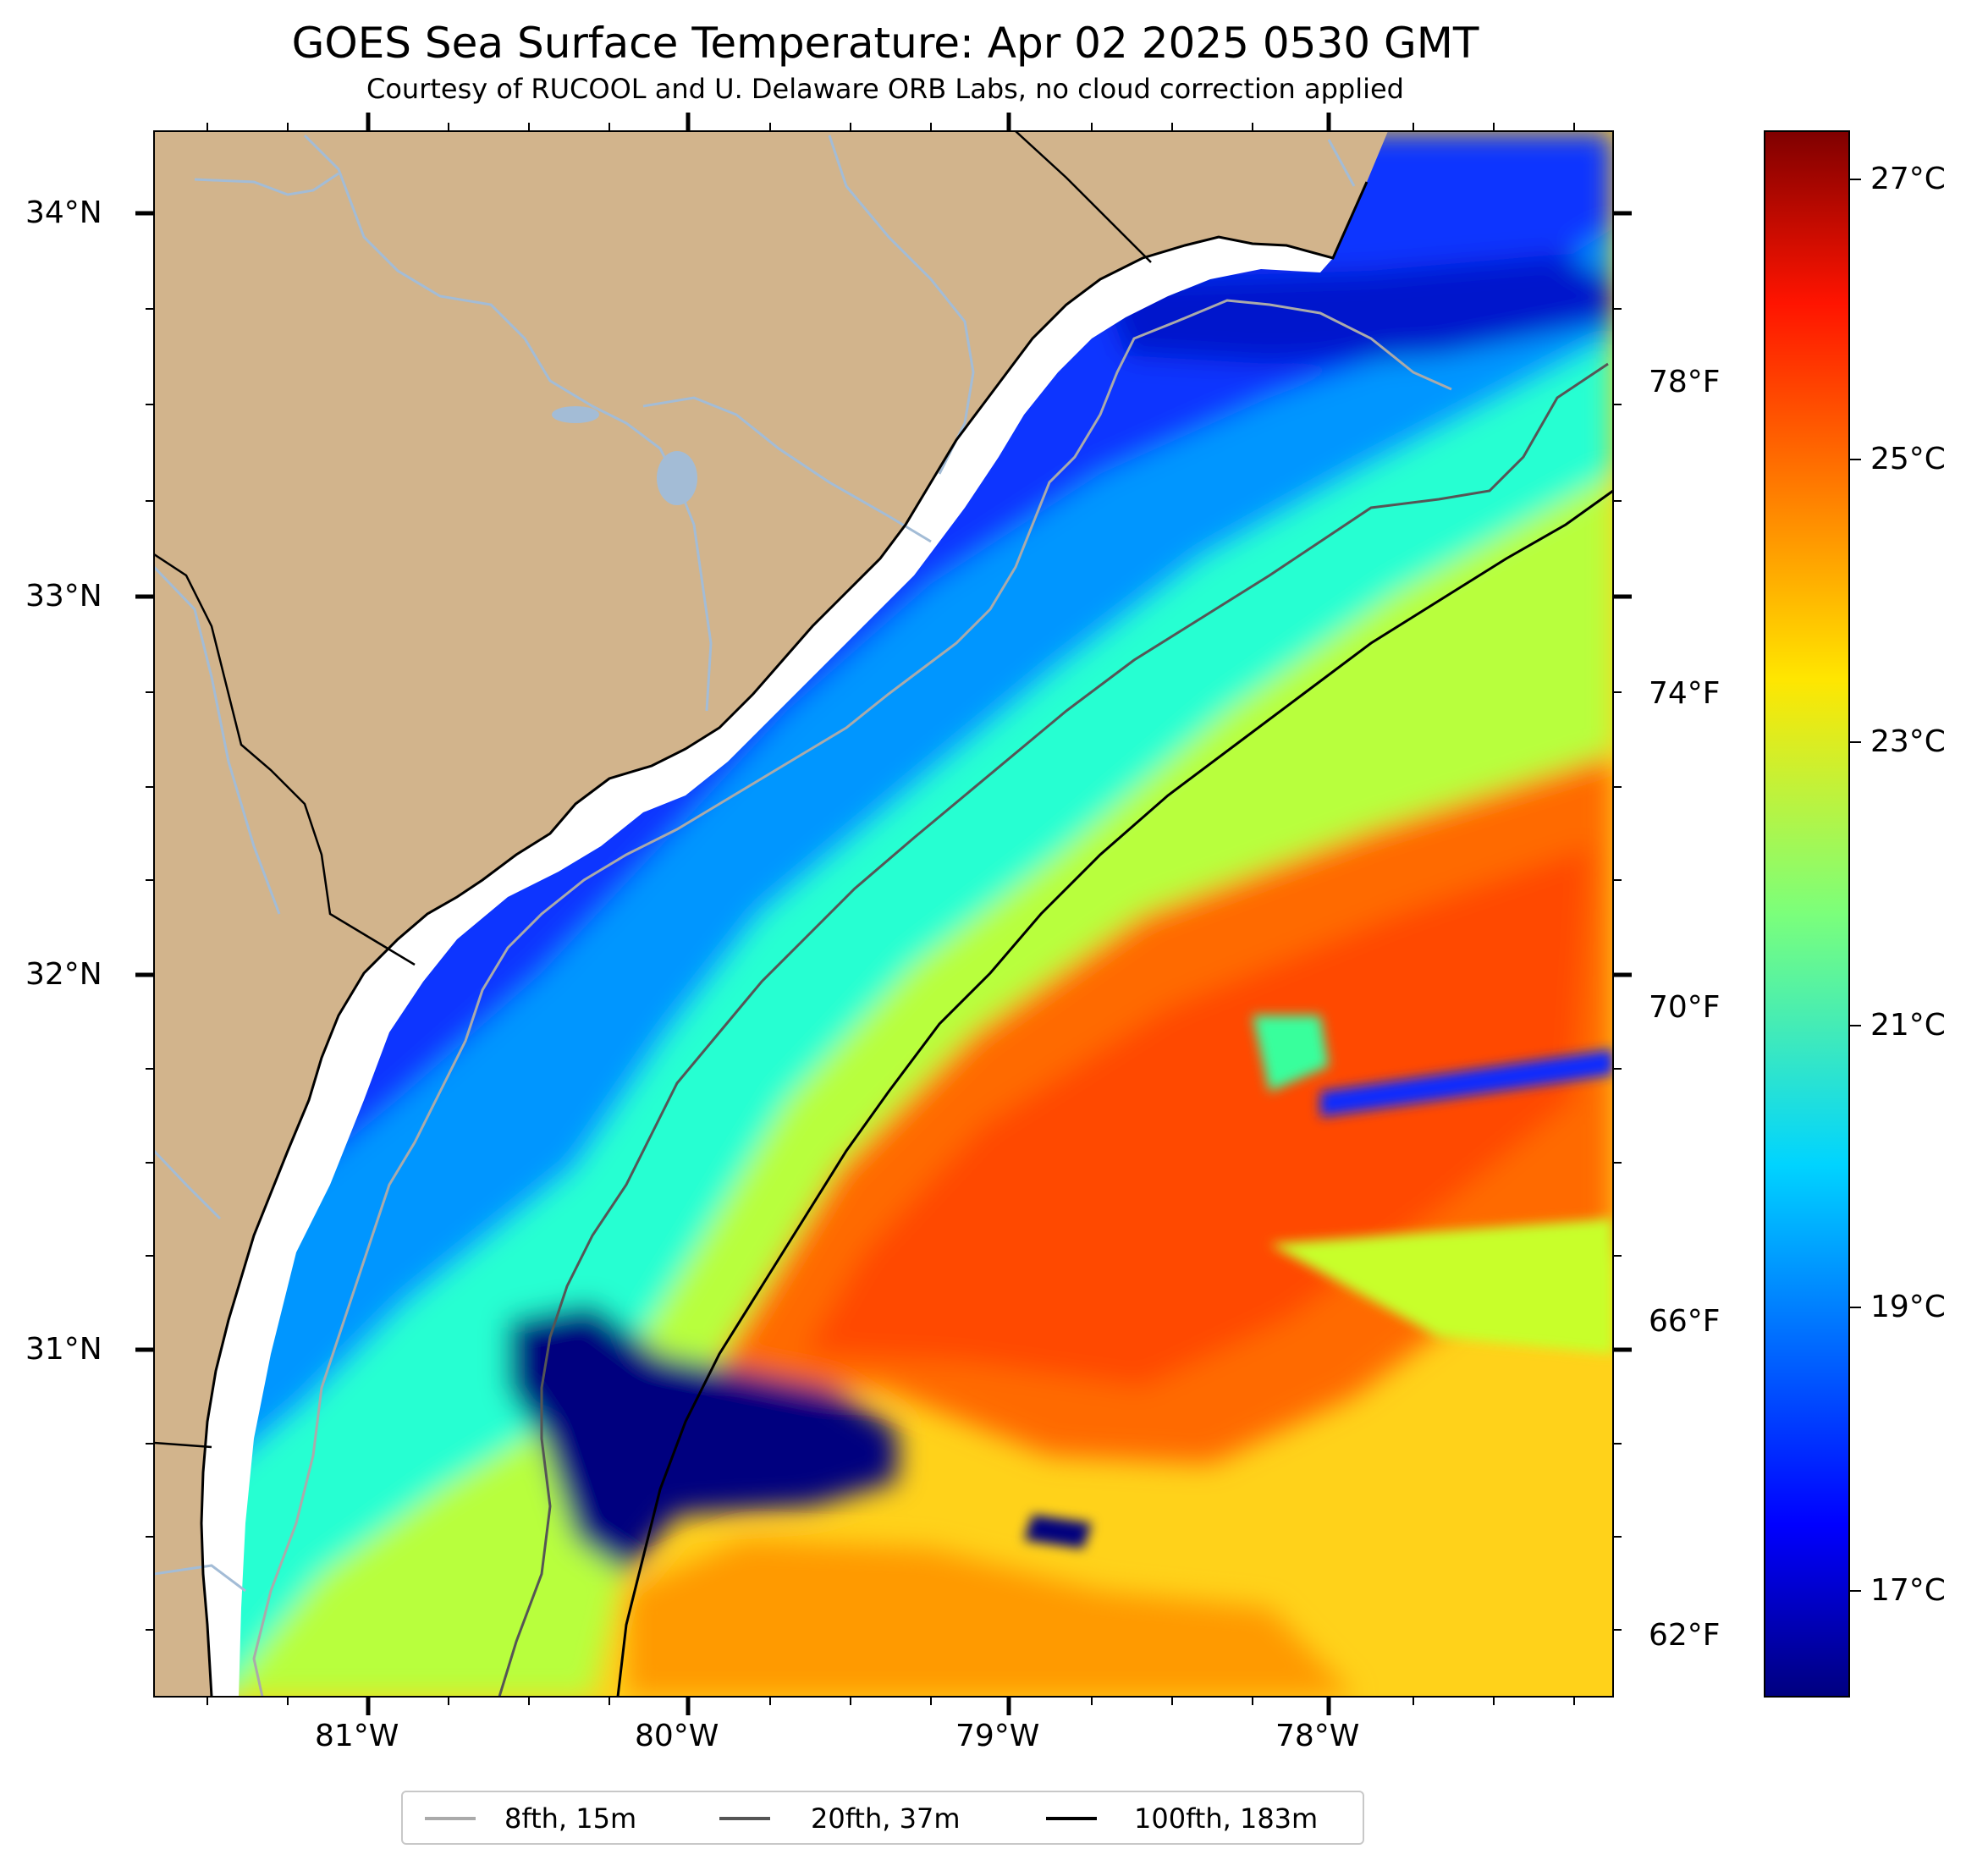  What do you see at coordinates (1318, 1282) in the screenshot?
I see `sst-detail` at bounding box center [1318, 1282].